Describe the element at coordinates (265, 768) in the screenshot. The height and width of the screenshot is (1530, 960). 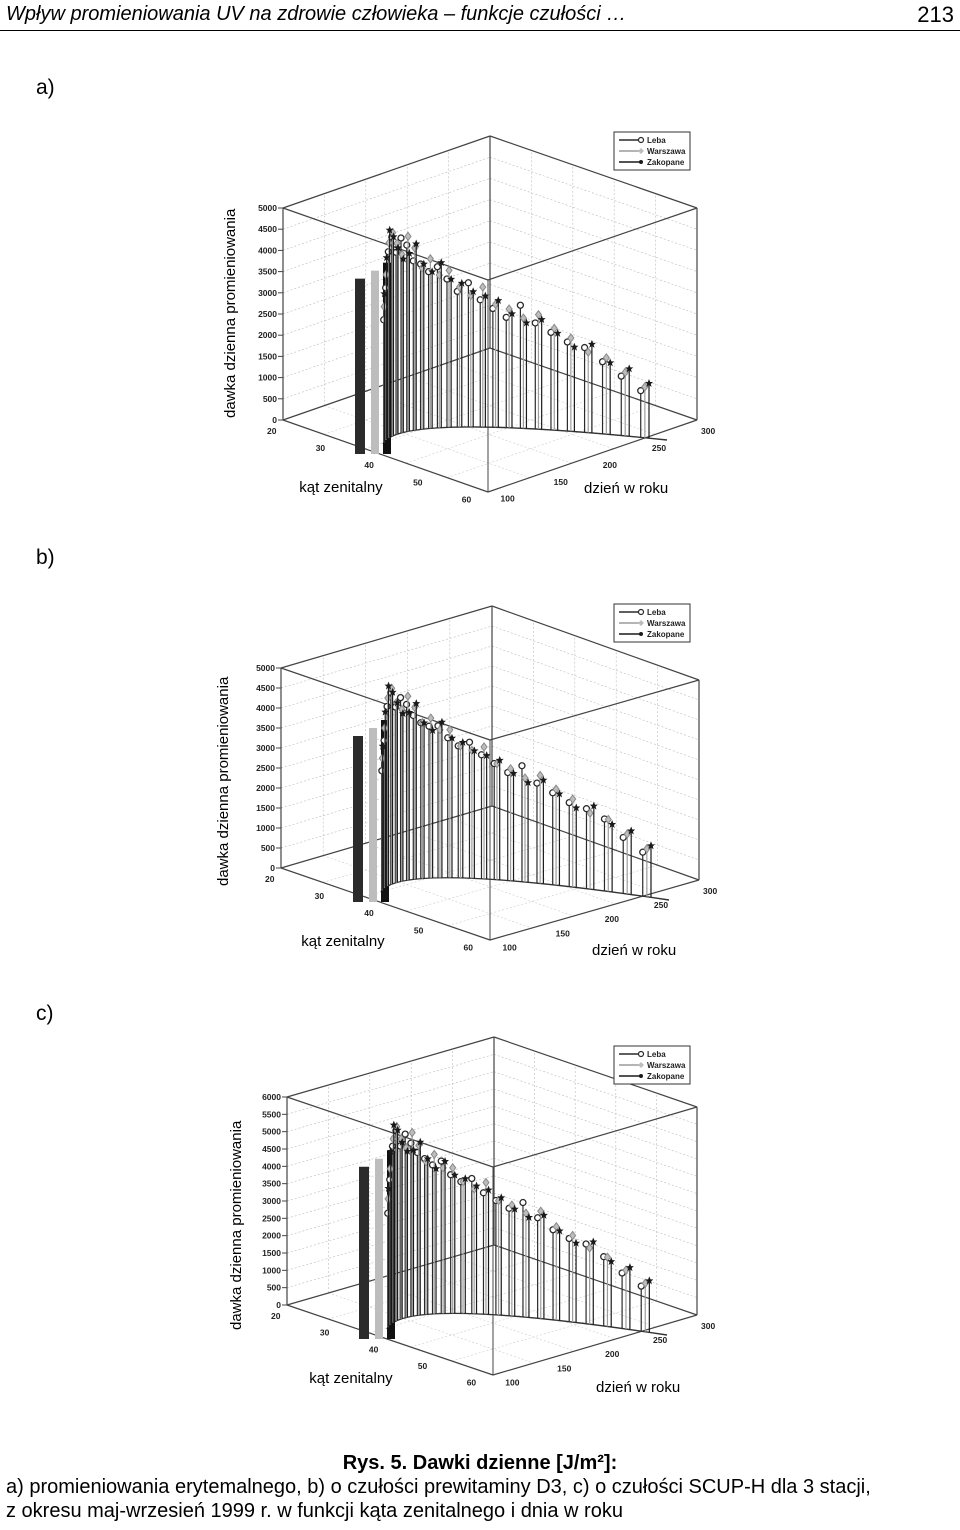
I see `y-tick-label: 2500` at that location.